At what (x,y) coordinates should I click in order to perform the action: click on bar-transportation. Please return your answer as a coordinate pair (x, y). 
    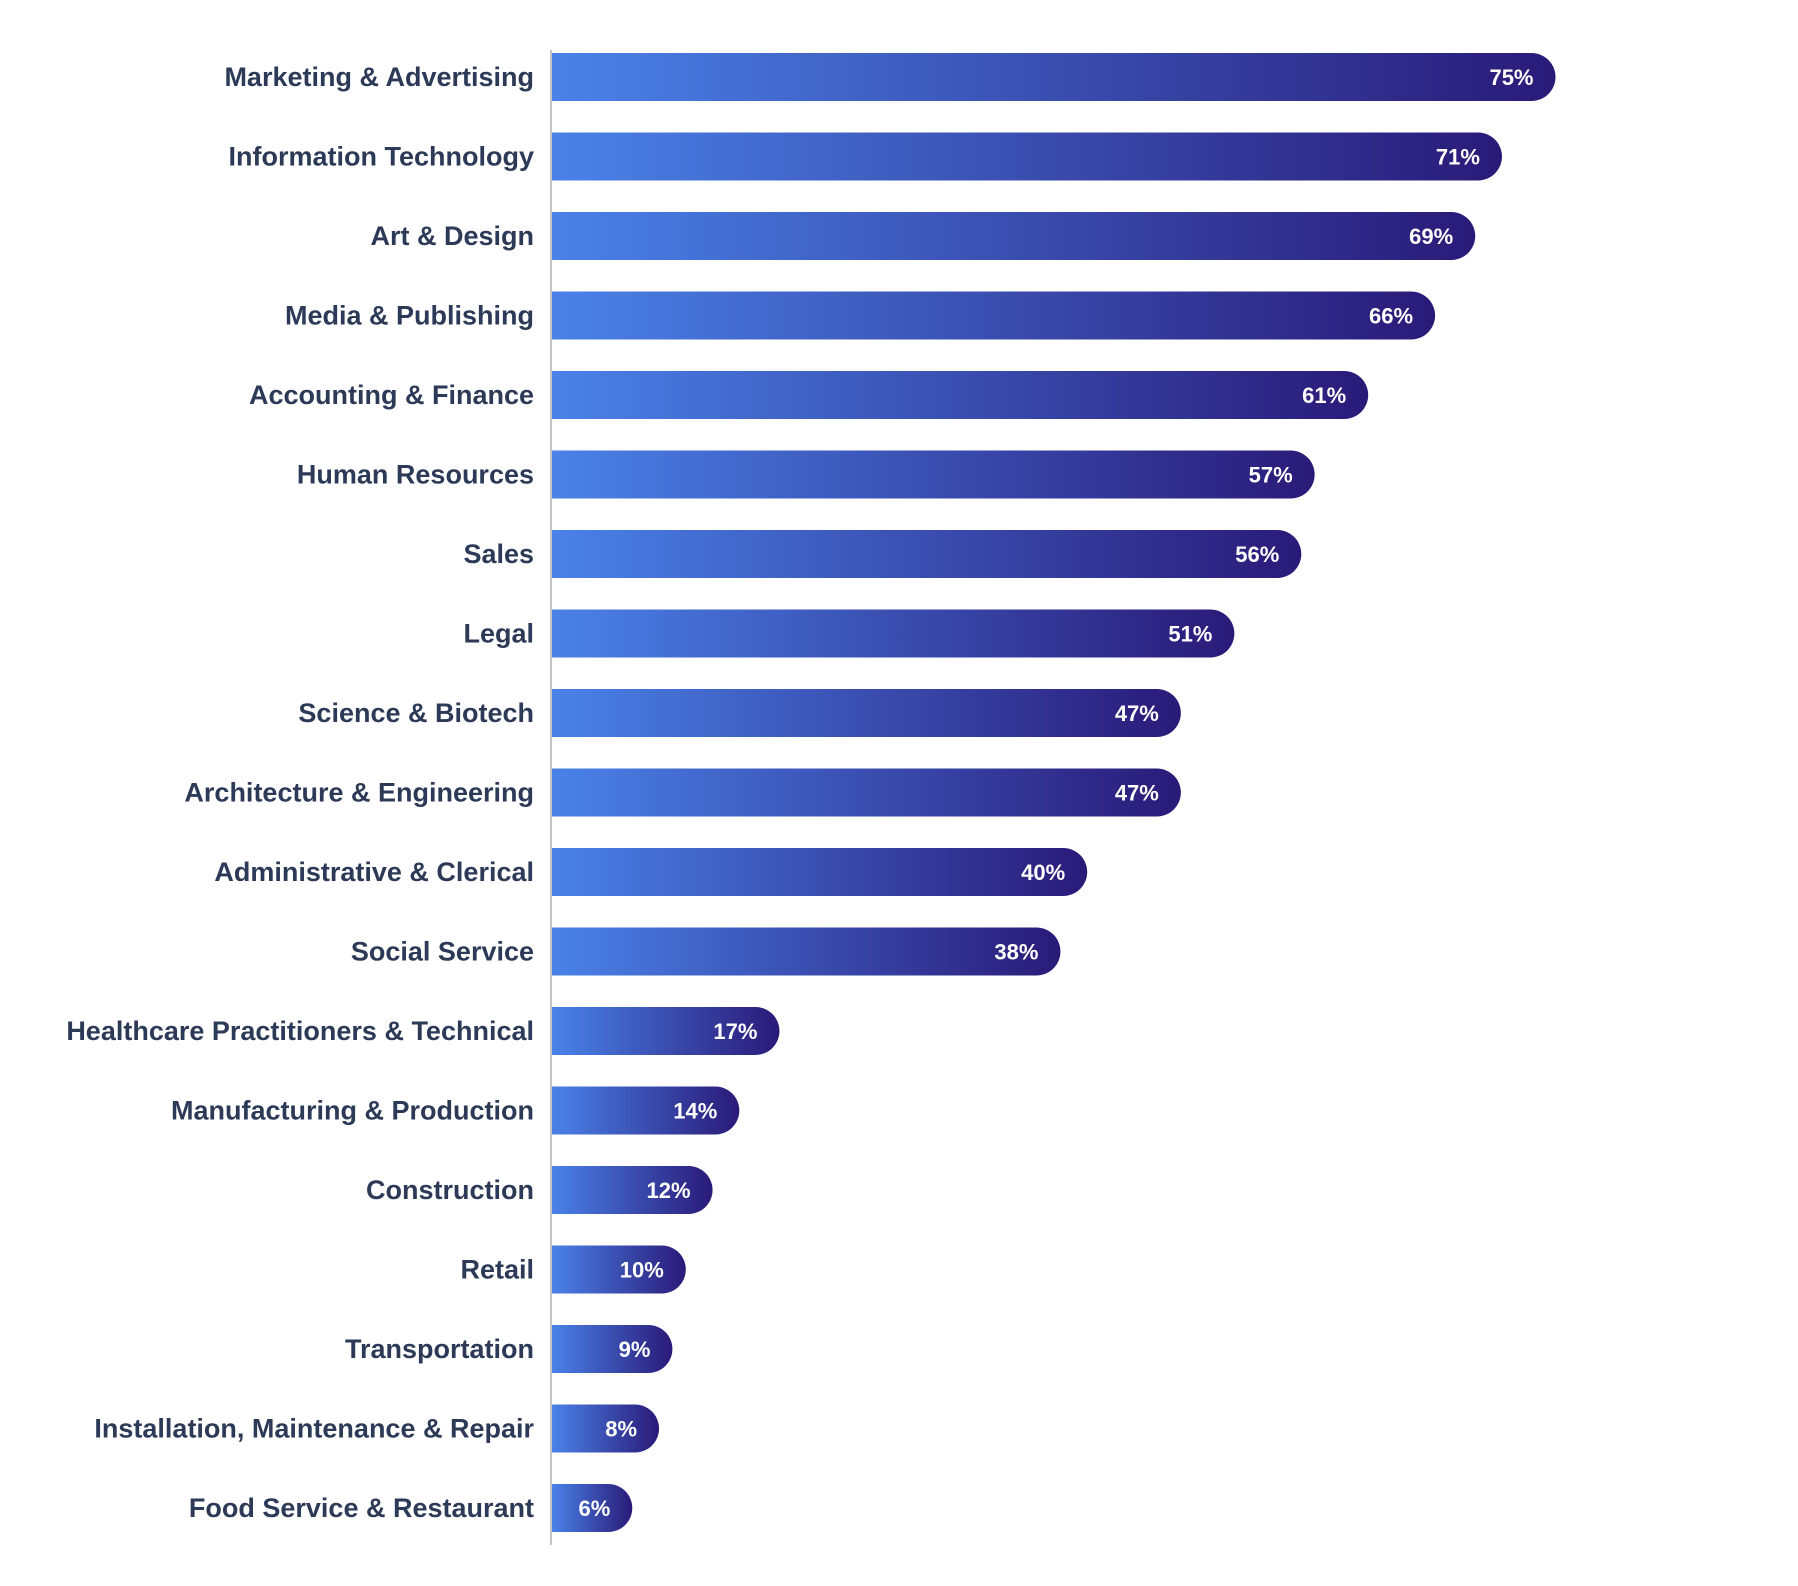
    Looking at the image, I should click on (612, 1349).